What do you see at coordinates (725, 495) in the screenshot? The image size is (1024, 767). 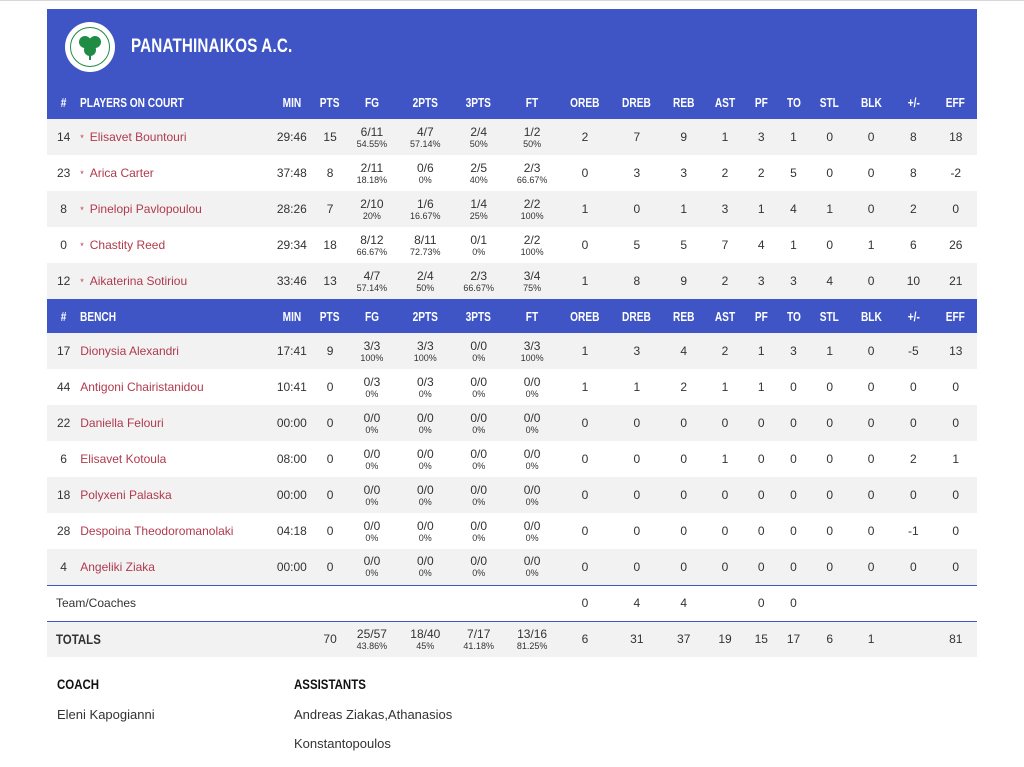 I see `player-ast: 0` at bounding box center [725, 495].